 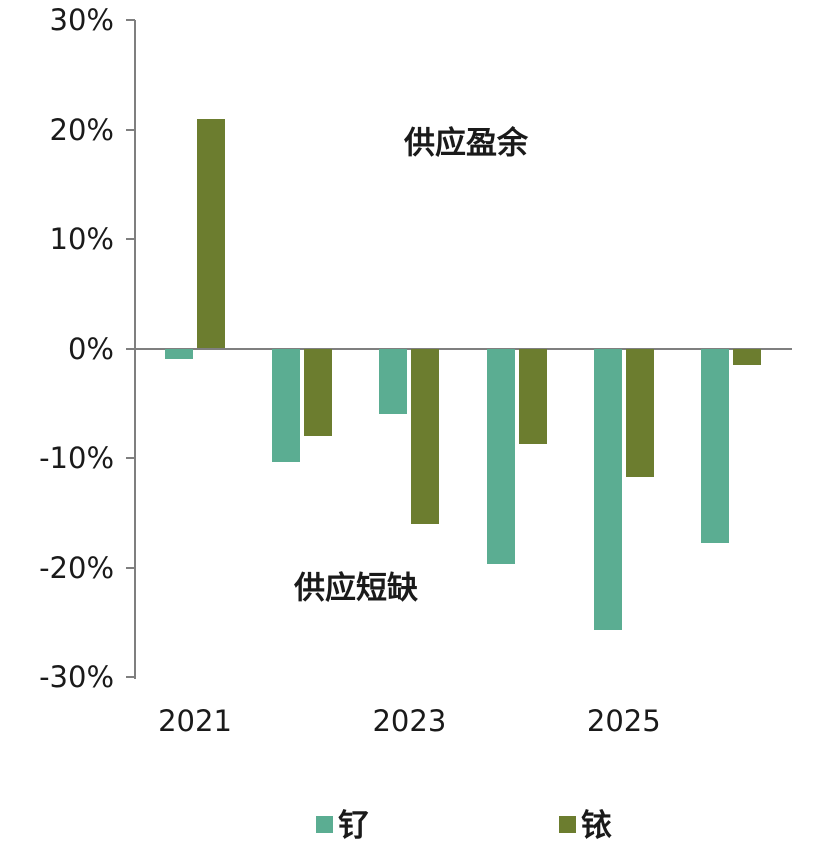 I want to click on bar-iridium-2026, so click(x=747, y=356).